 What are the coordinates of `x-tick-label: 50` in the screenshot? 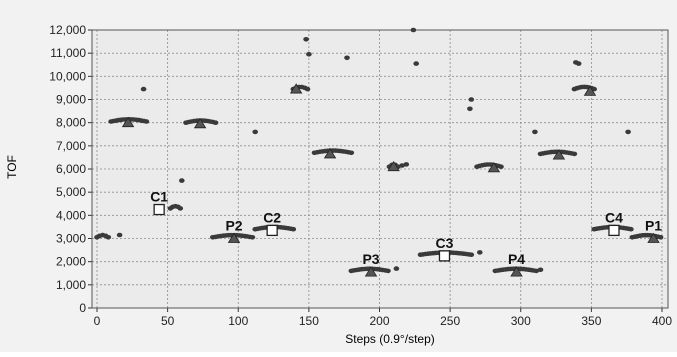 It's located at (168, 321).